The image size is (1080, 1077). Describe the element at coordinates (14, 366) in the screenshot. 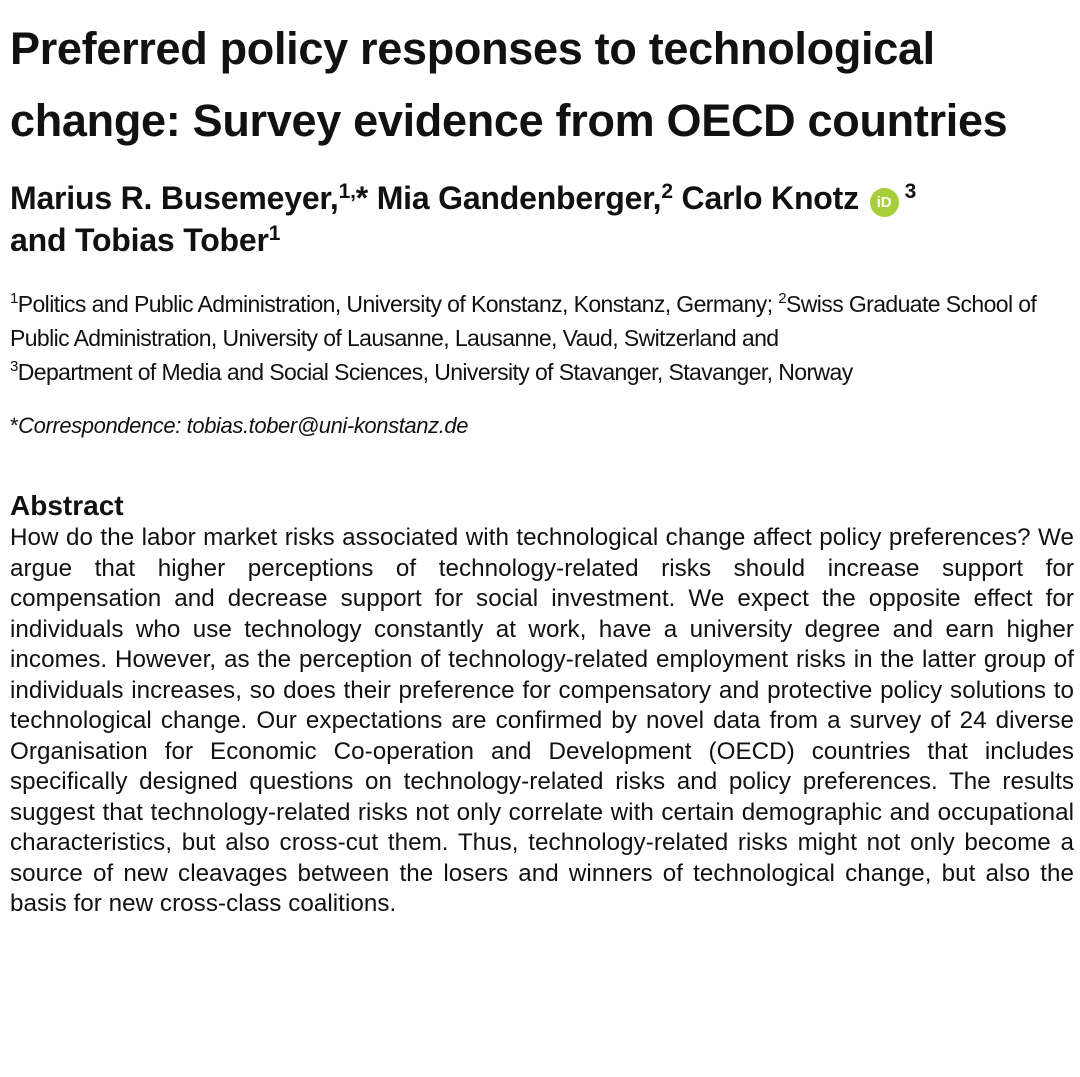

I see `affiliation-marker-3: 3` at that location.